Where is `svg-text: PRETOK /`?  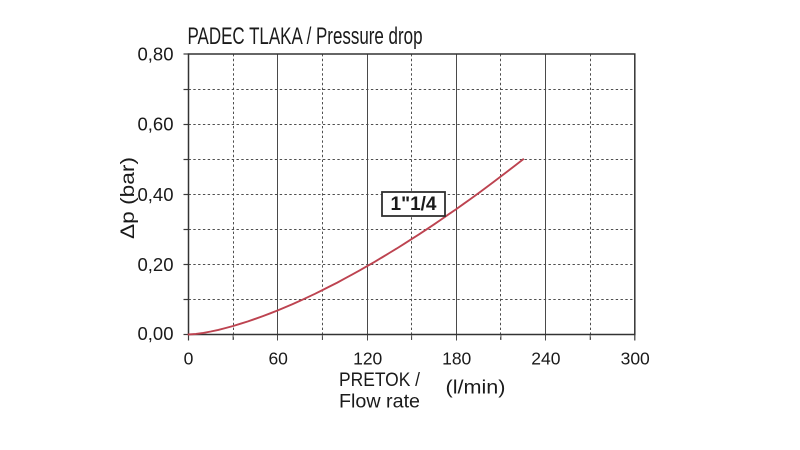 svg-text: PRETOK / is located at coordinates (380, 380).